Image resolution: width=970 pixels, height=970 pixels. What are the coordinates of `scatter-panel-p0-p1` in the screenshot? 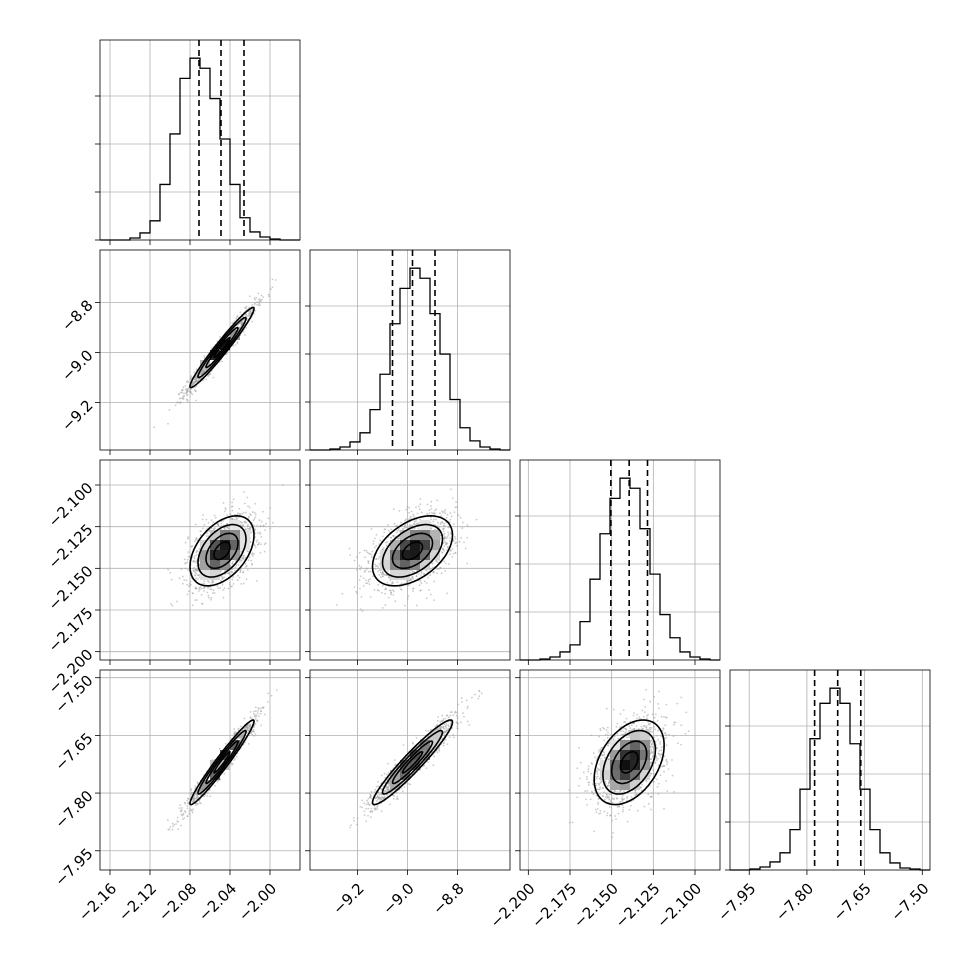 It's located at (198, 352).